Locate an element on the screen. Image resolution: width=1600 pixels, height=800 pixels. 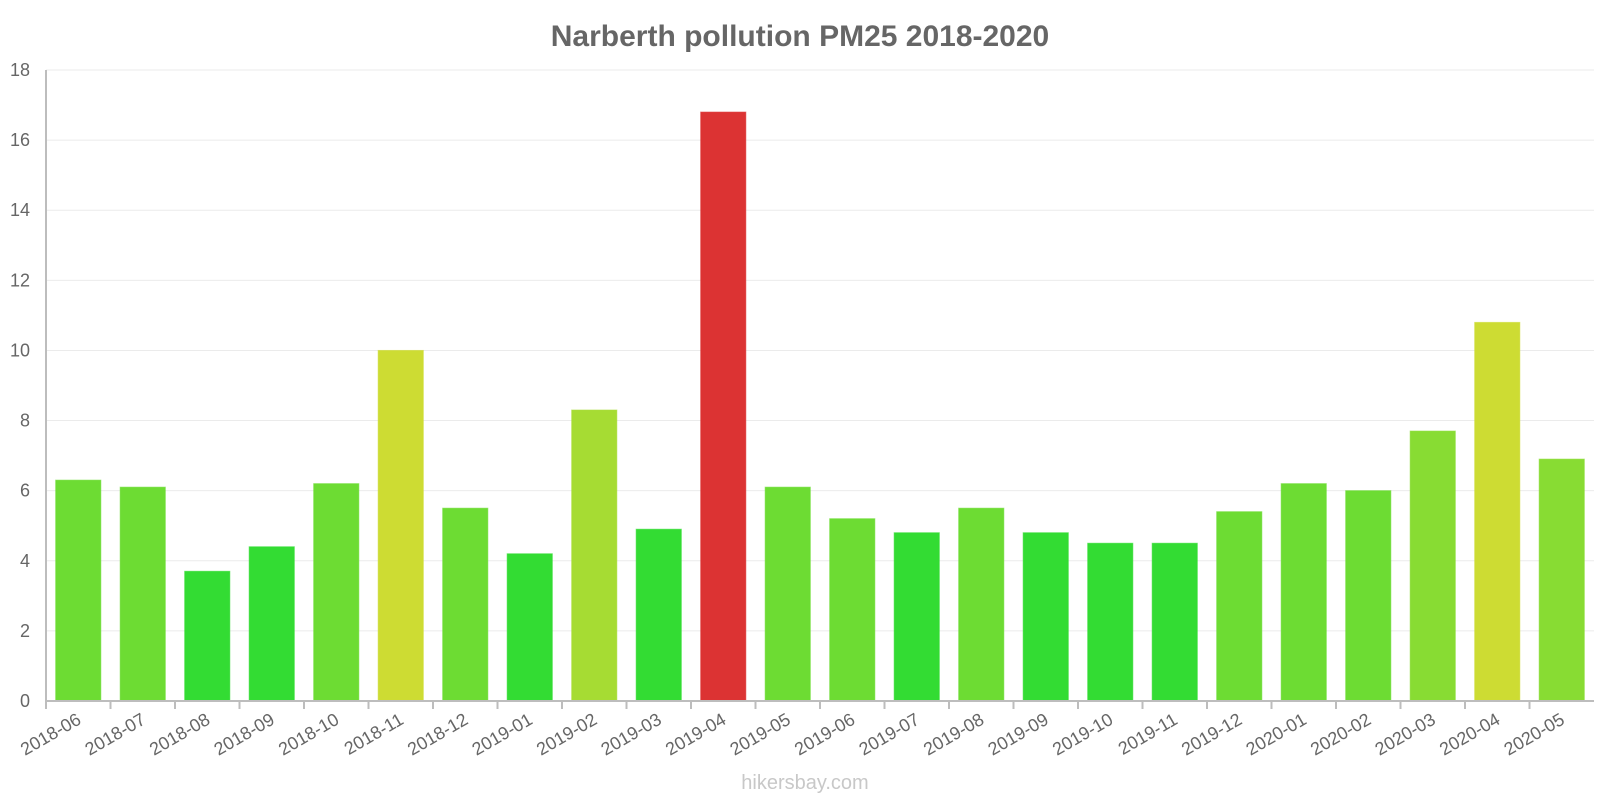
y-tick-label: 0 is located at coordinates (25, 701).